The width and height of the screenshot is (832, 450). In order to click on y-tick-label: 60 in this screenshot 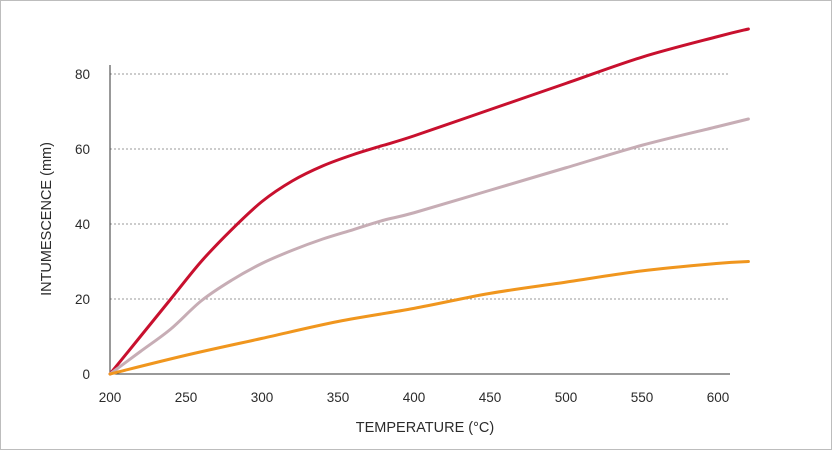, I will do `click(82, 149)`.